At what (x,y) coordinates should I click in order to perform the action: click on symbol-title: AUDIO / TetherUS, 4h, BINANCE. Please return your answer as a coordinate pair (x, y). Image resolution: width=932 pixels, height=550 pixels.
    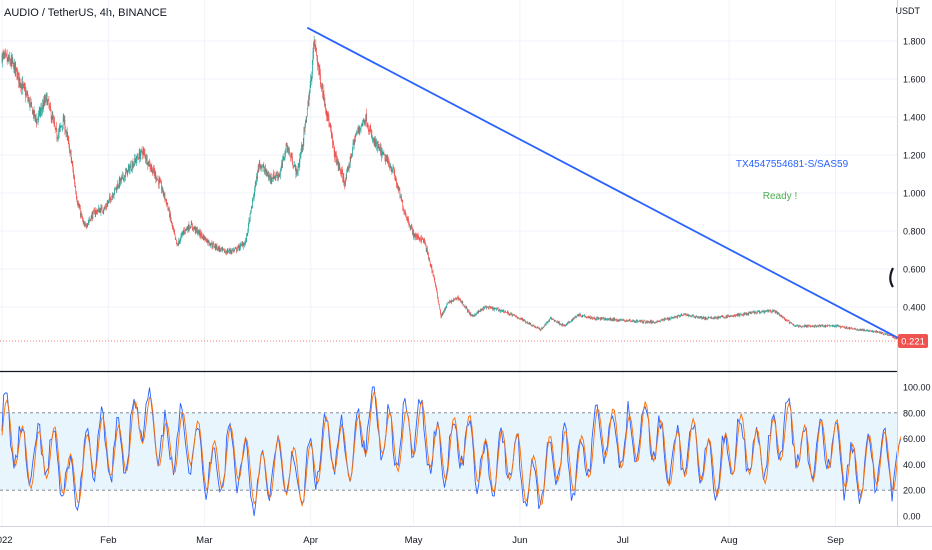
    Looking at the image, I should click on (86, 13).